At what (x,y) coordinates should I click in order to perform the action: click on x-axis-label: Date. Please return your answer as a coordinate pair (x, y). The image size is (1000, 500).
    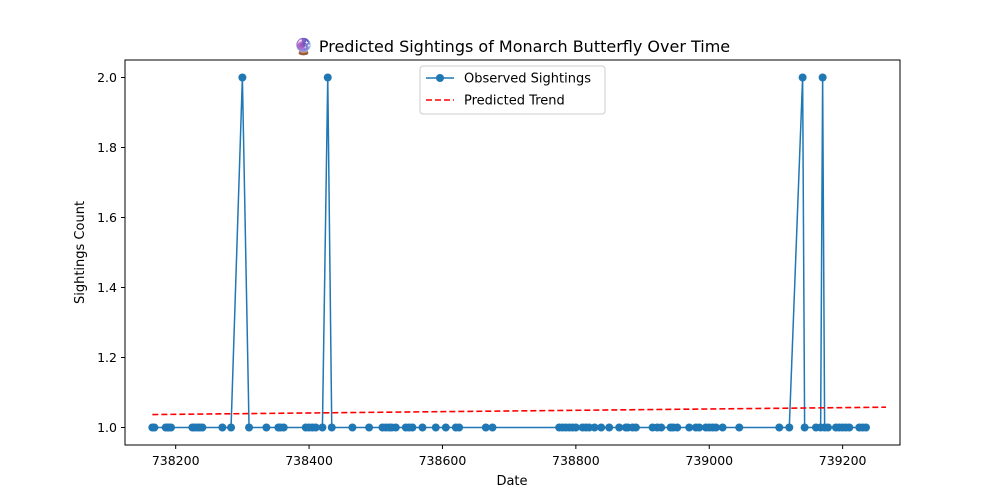
    Looking at the image, I should click on (511, 481).